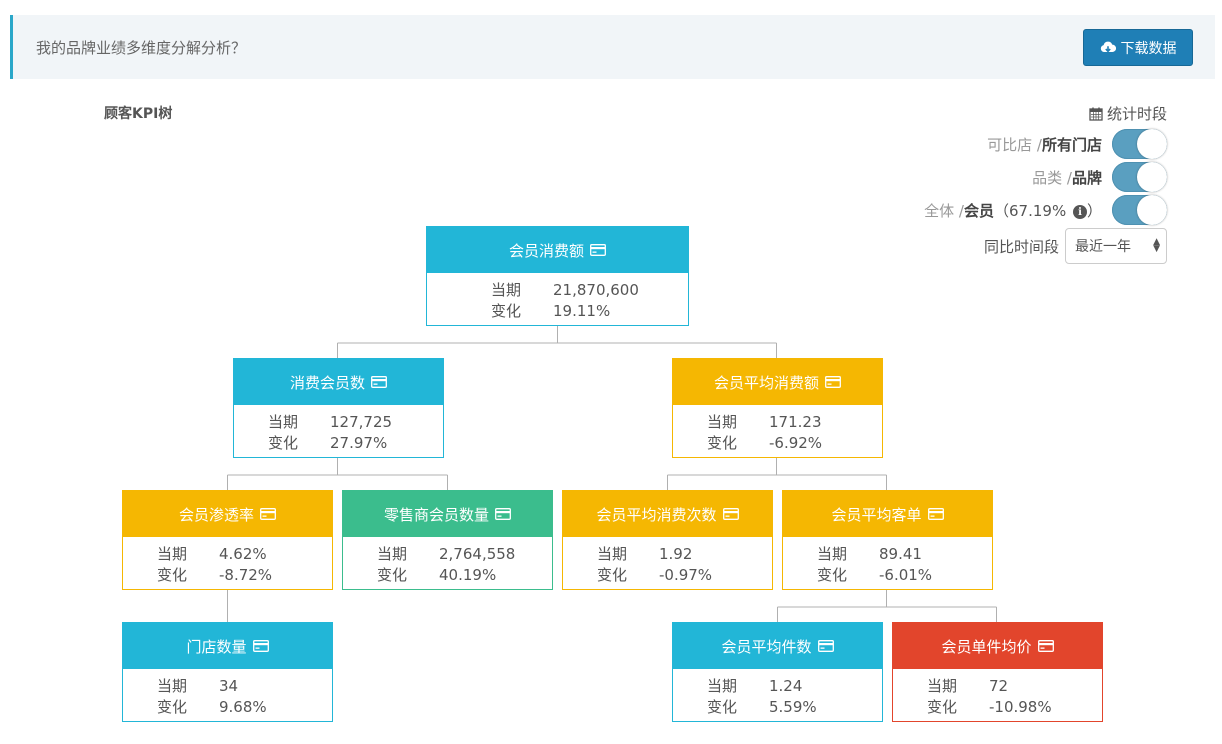 Image resolution: width=1222 pixels, height=744 pixels. What do you see at coordinates (676, 554) in the screenshot?
I see `current-value: 1.92` at bounding box center [676, 554].